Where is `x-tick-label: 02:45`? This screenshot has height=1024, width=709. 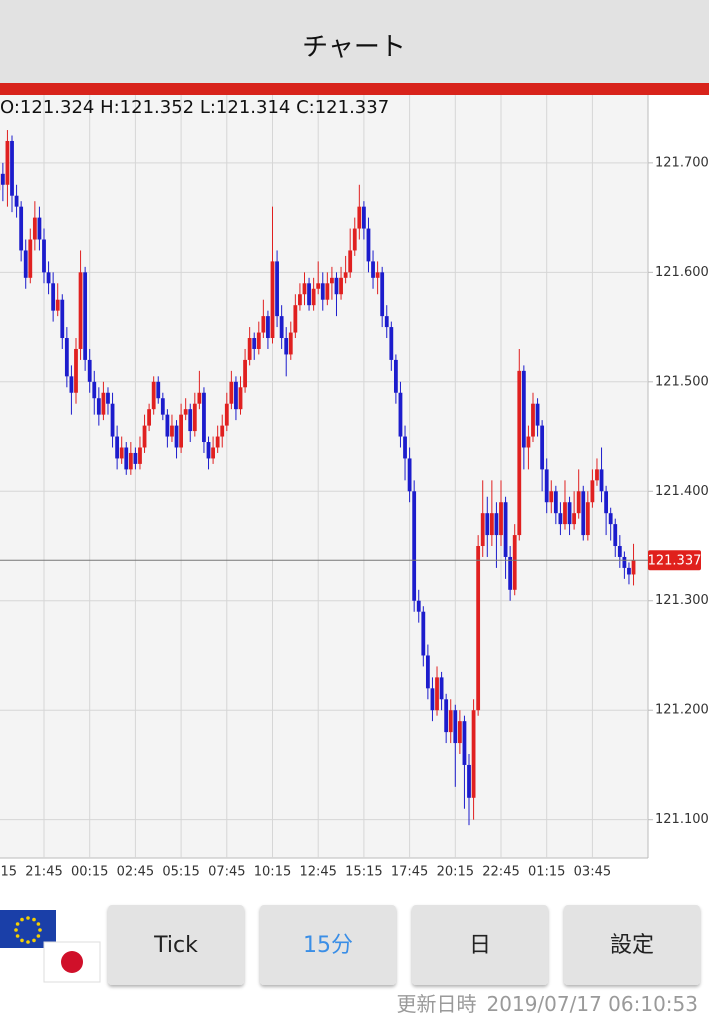 x-tick-label: 02:45 is located at coordinates (135, 872).